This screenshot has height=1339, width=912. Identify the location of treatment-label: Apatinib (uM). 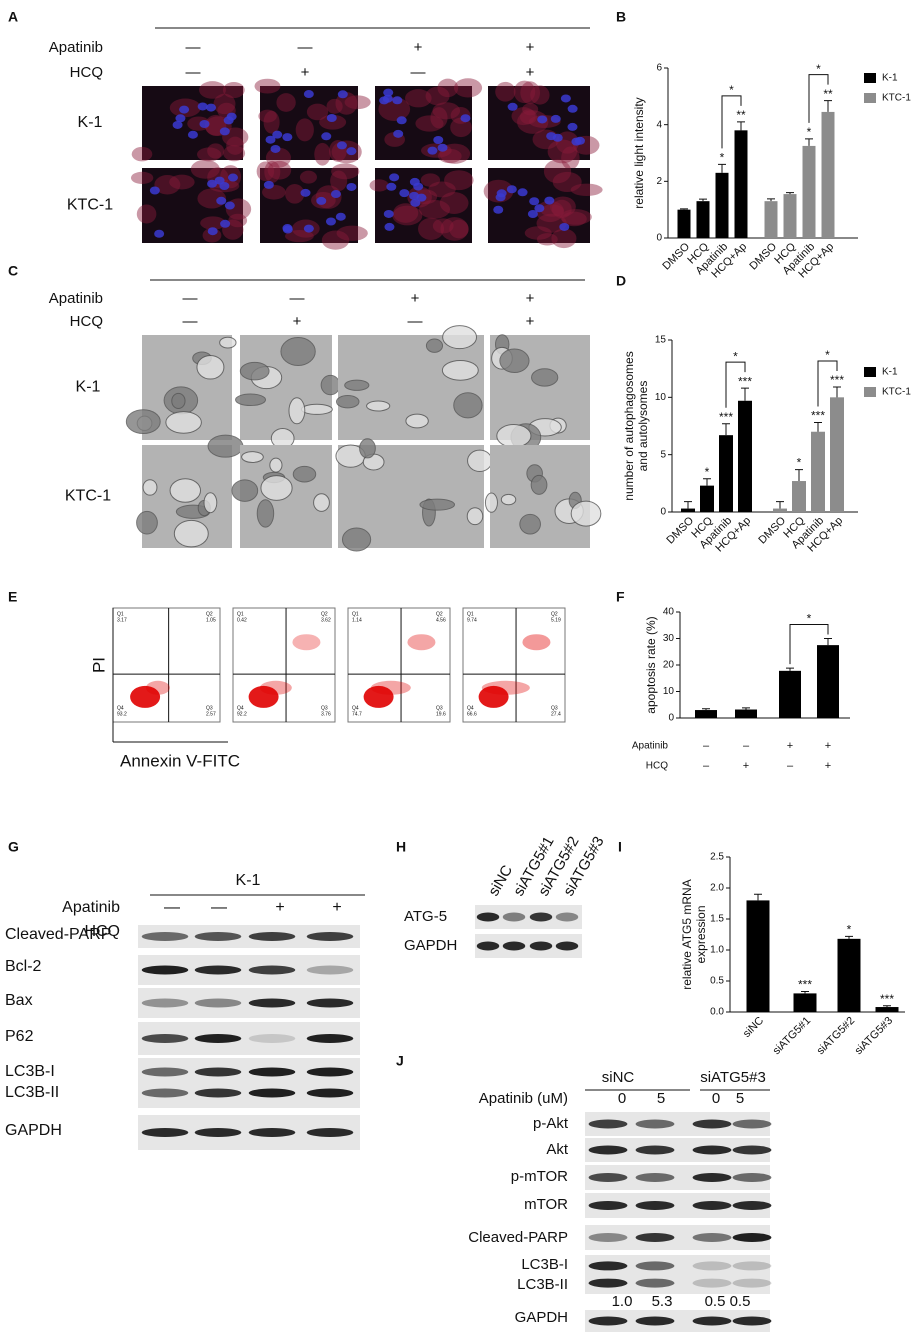
(523, 1098).